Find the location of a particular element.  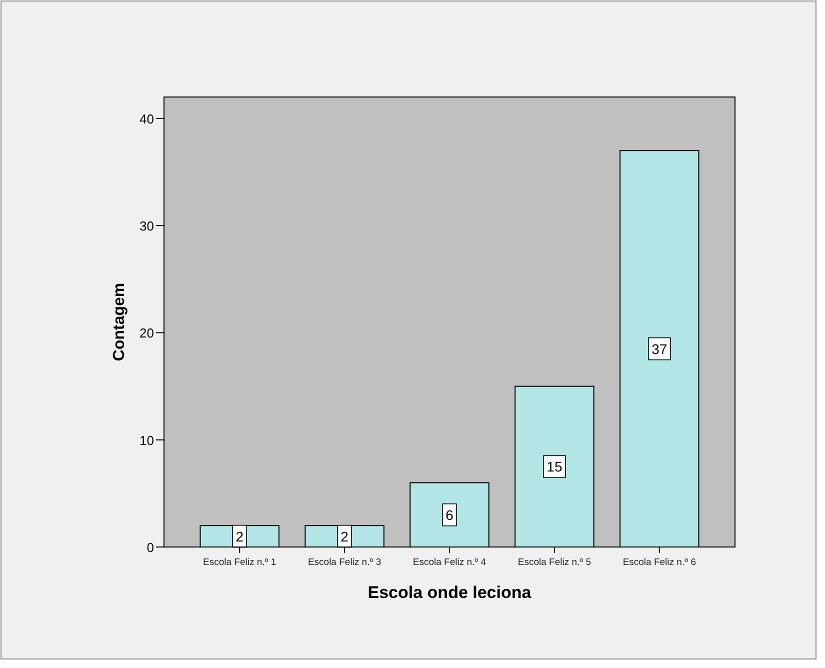

x-tick-label: Escola Feliz n.º 5 is located at coordinates (555, 562).